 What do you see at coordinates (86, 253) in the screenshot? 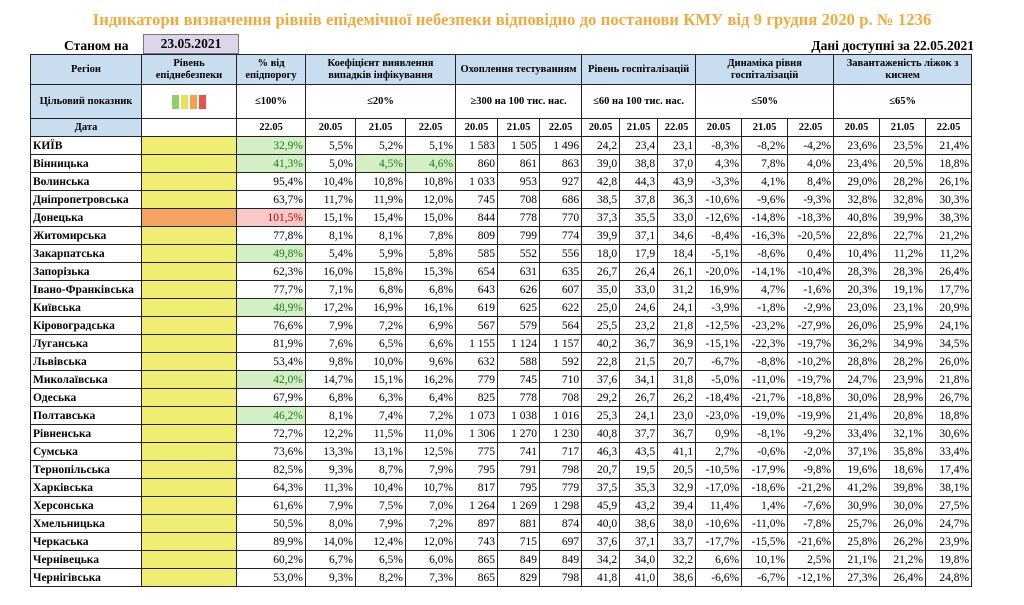
I see `region-cell: Закарпатська` at bounding box center [86, 253].